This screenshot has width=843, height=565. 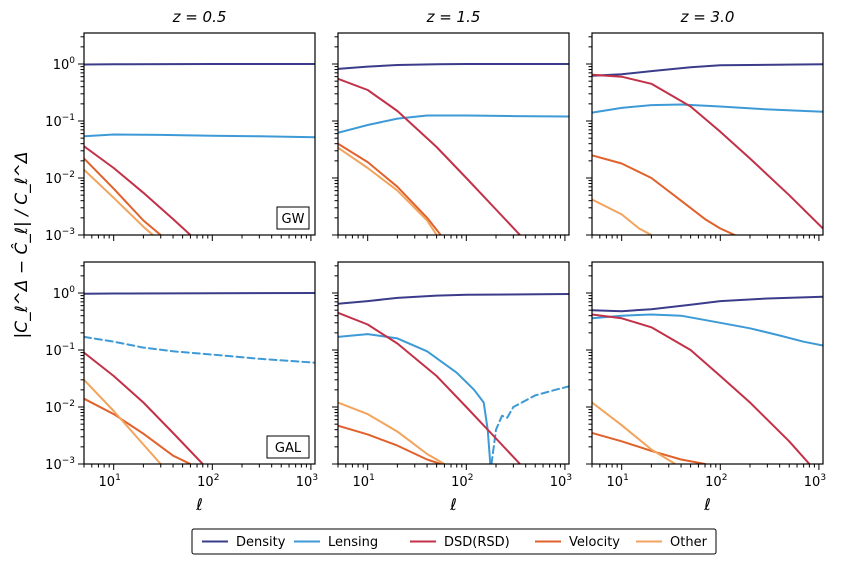 I want to click on panel-gal-1: 10⁰ 10⁻¹ 10⁻² 10⁻³ 10¹ 10² 10³ ℓ GAL, so click(x=181, y=387).